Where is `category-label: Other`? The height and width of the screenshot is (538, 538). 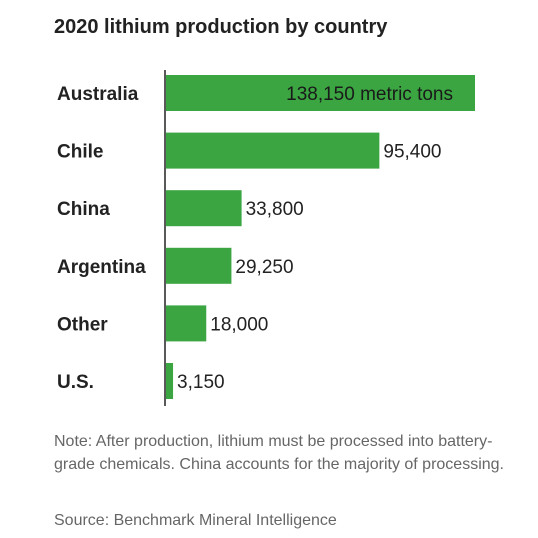 category-label: Other is located at coordinates (82, 324).